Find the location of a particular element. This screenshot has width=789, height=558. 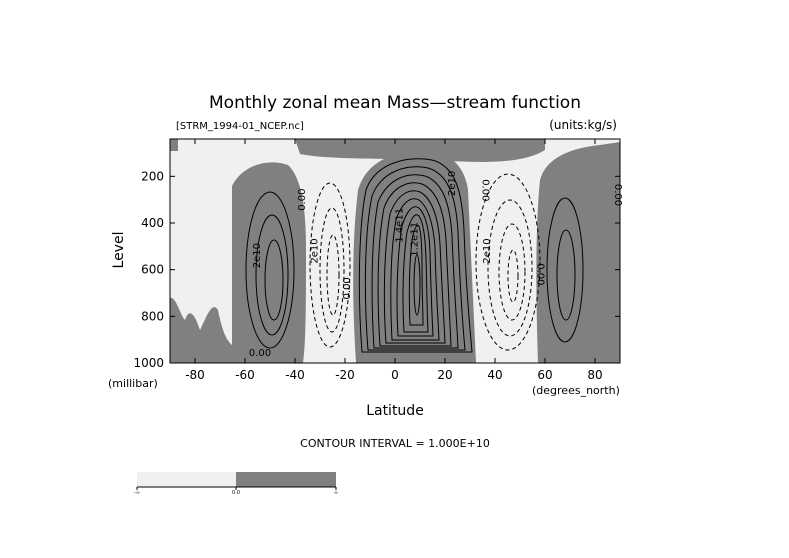

contour-label: 1.4e11 is located at coordinates (400, 225).